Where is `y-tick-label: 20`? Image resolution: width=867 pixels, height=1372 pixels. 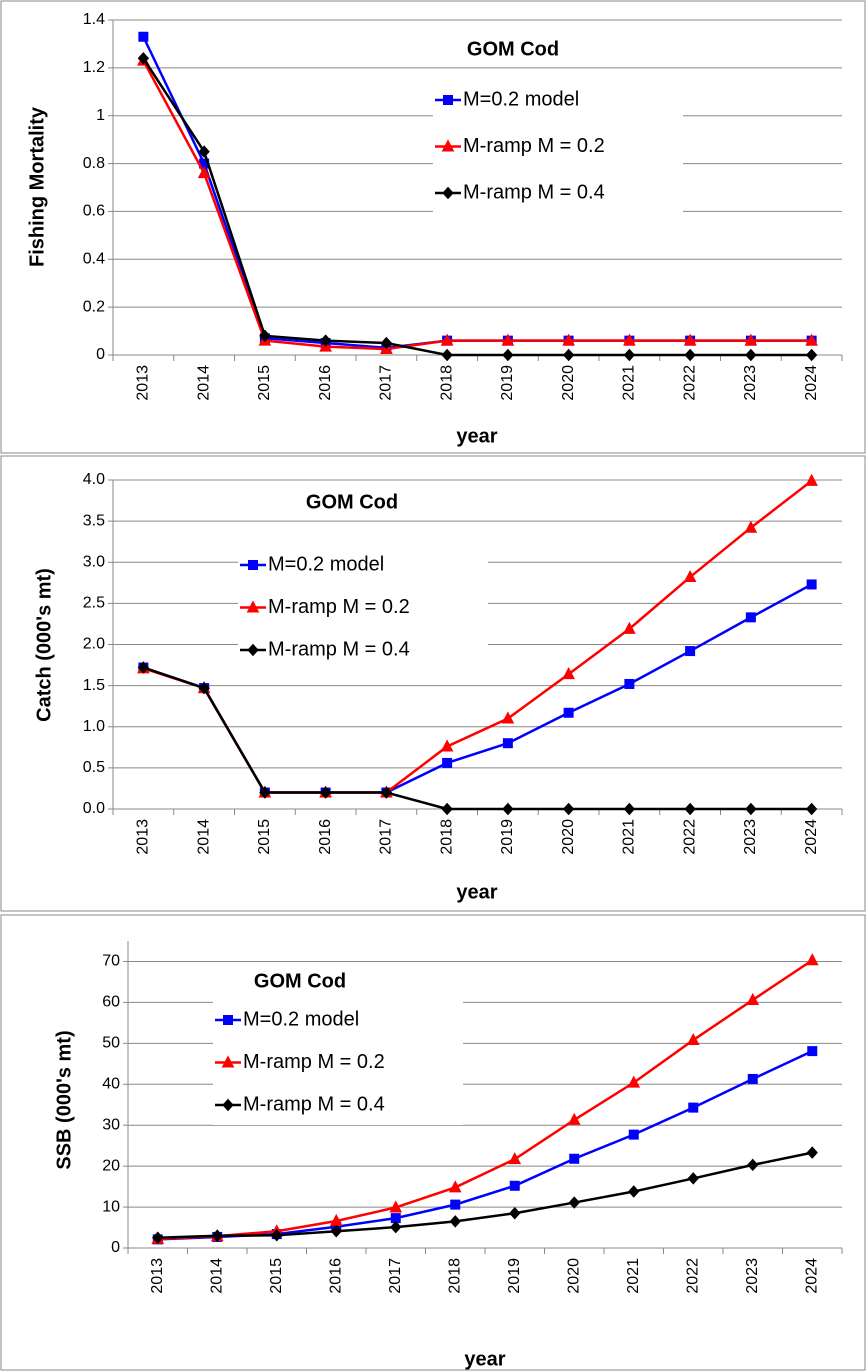
y-tick-label: 20 is located at coordinates (111, 1165).